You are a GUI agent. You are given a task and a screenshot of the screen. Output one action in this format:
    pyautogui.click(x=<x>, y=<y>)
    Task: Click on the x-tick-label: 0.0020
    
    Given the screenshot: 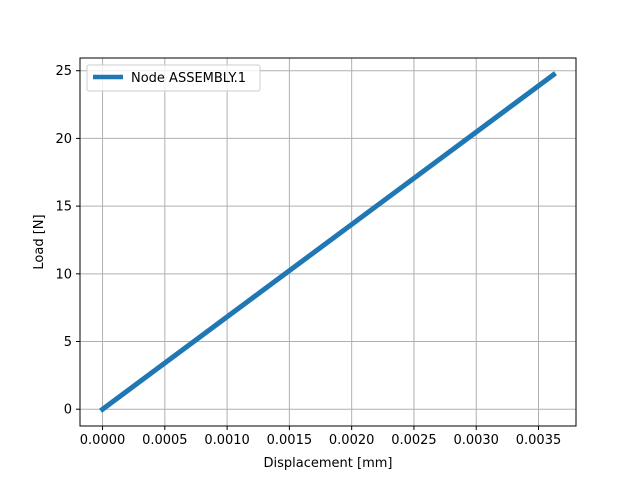 What is the action you would take?
    pyautogui.click(x=352, y=440)
    